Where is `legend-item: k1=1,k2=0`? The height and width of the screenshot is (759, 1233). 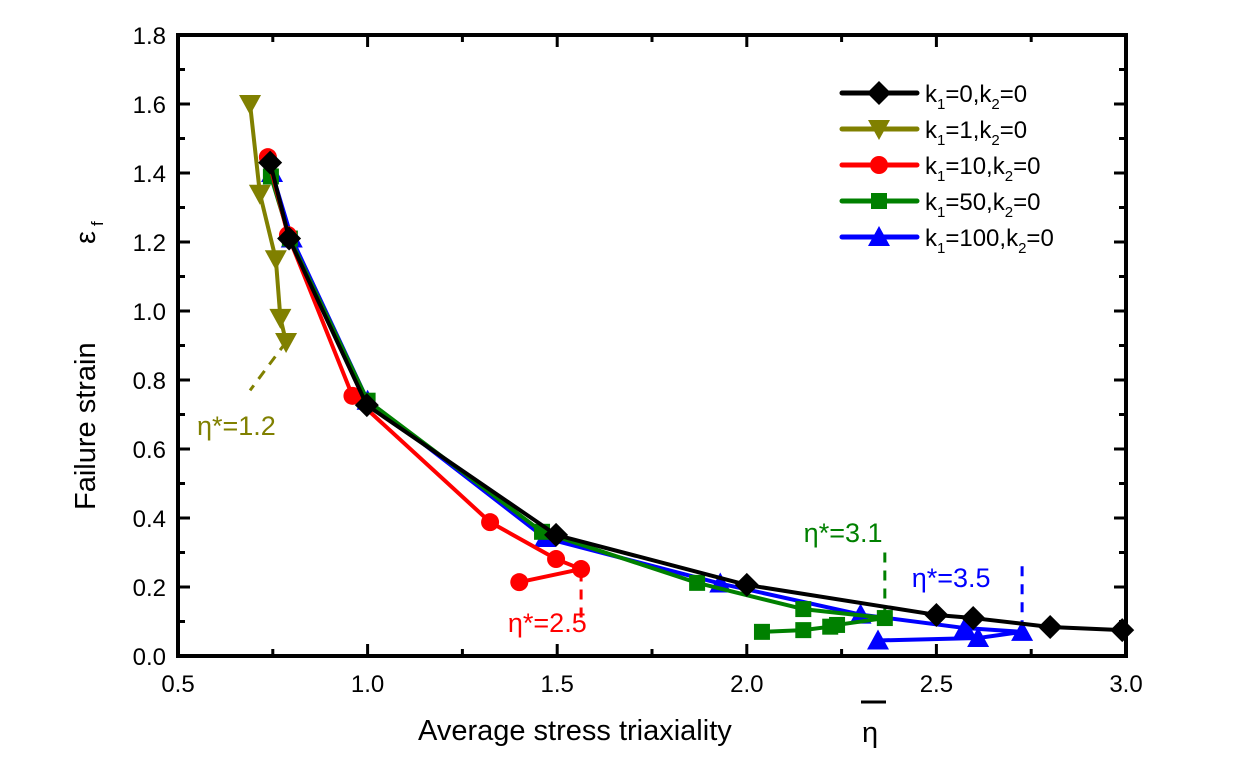 legend-item: k1=1,k2=0 is located at coordinates (933, 133).